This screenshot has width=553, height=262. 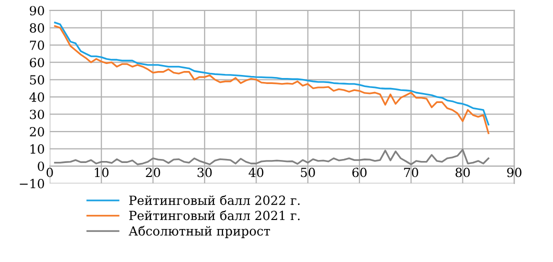 What do you see at coordinates (37, 80) in the screenshot?
I see `y-tick-label: 50` at bounding box center [37, 80].